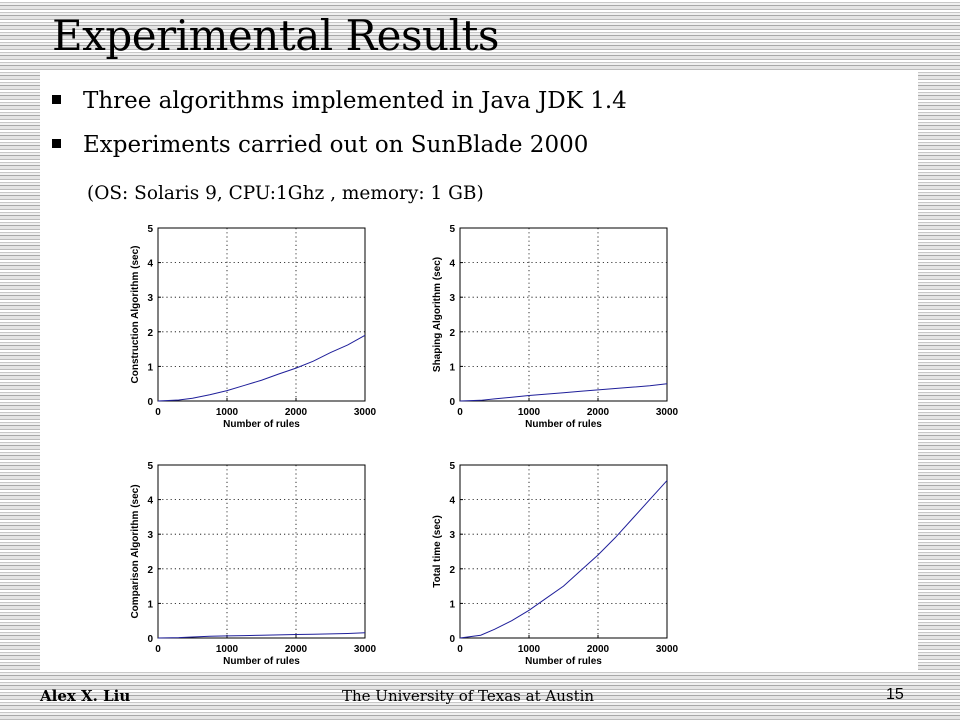 The image size is (960, 720). Describe the element at coordinates (895, 694) in the screenshot. I see `page-number: 15` at that location.